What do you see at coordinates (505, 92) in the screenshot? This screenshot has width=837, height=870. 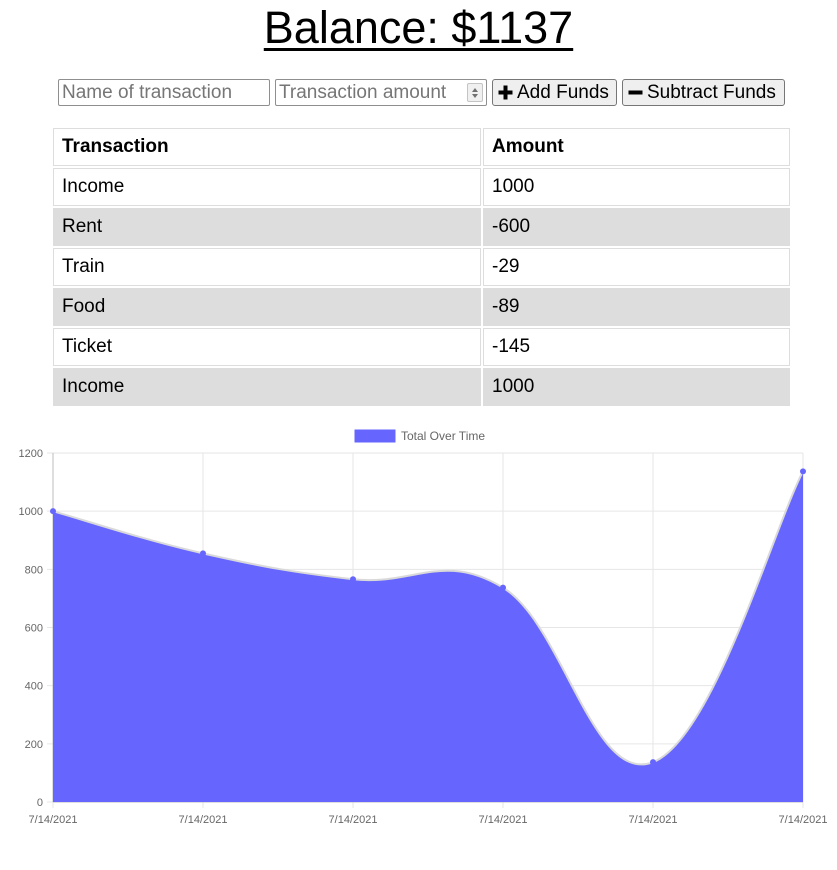 I see `plus-icon` at bounding box center [505, 92].